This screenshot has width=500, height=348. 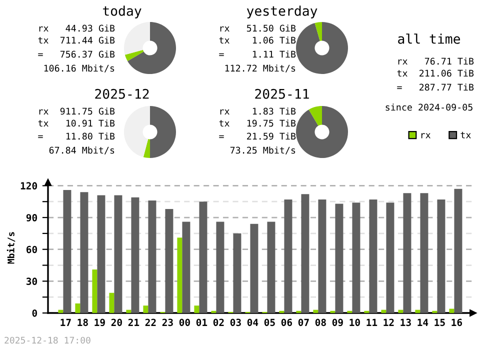 I want to click on y-tick-label: 90, so click(x=31, y=218).